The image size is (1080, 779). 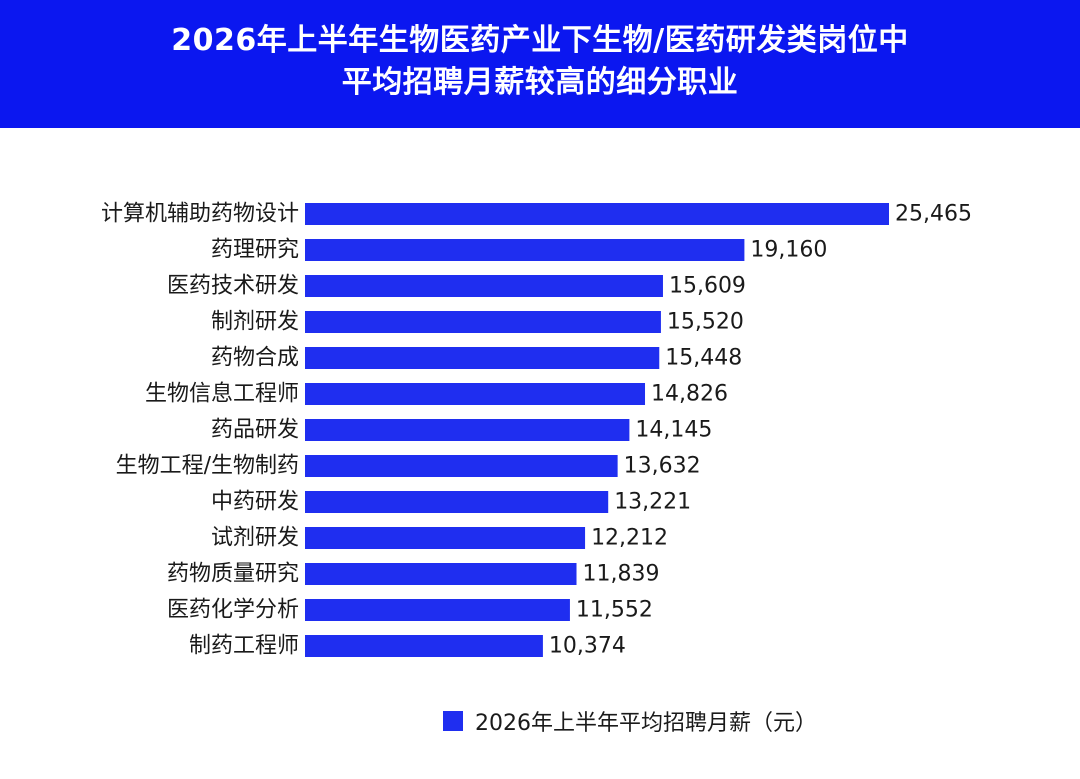 I want to click on category-label: 计算机辅助药物设计, so click(x=200, y=214).